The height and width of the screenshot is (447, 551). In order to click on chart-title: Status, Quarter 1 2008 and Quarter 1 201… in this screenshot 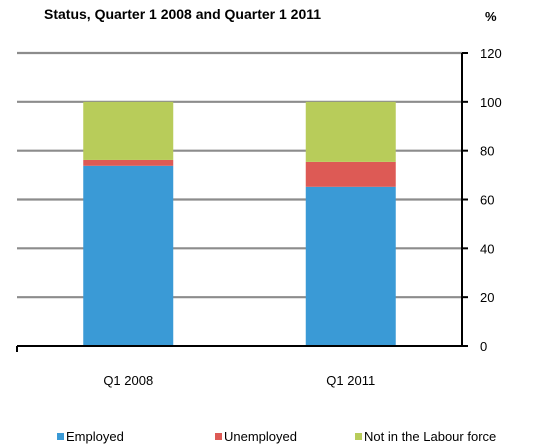, I will do `click(182, 14)`.